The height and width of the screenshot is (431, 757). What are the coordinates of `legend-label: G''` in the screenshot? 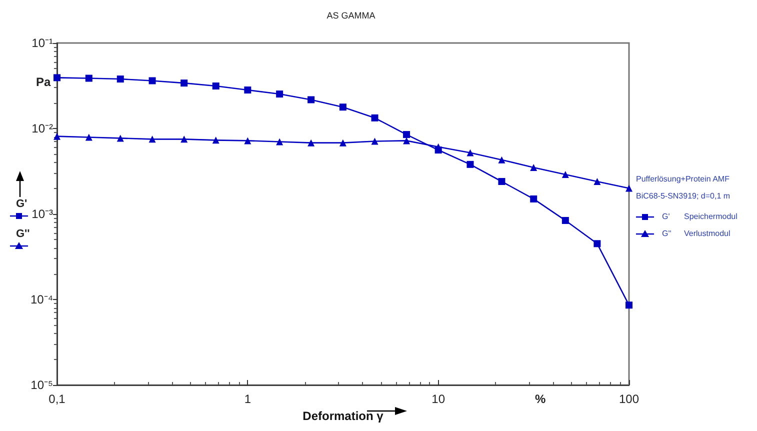 It's located at (667, 233).